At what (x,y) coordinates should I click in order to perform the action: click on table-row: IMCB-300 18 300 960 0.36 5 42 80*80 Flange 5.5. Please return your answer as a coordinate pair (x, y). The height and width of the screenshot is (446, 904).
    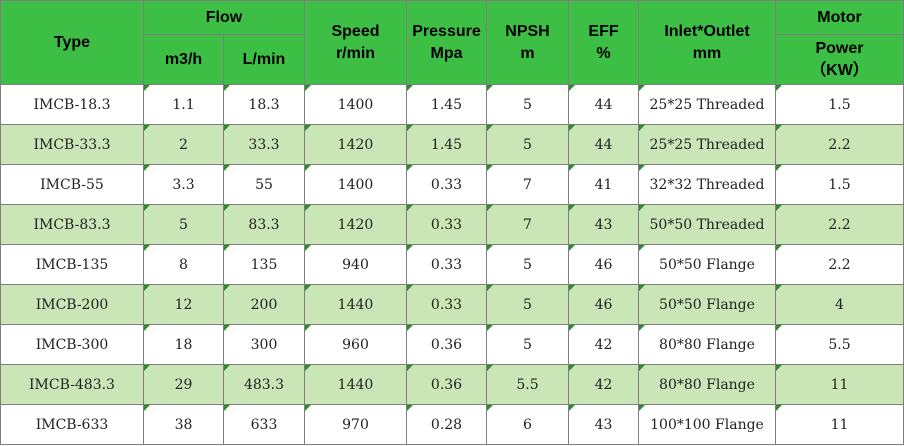
    Looking at the image, I should click on (452, 344).